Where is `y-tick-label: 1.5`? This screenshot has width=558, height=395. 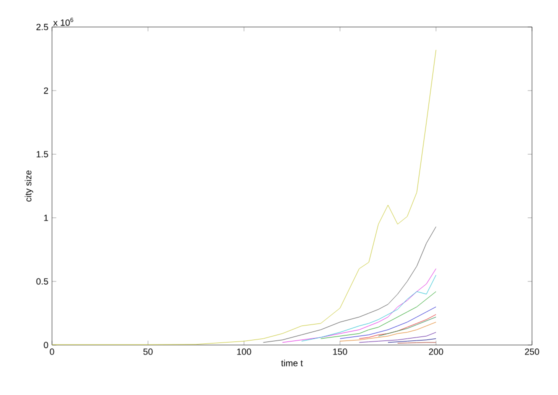 y-tick-label: 1.5 is located at coordinates (42, 154).